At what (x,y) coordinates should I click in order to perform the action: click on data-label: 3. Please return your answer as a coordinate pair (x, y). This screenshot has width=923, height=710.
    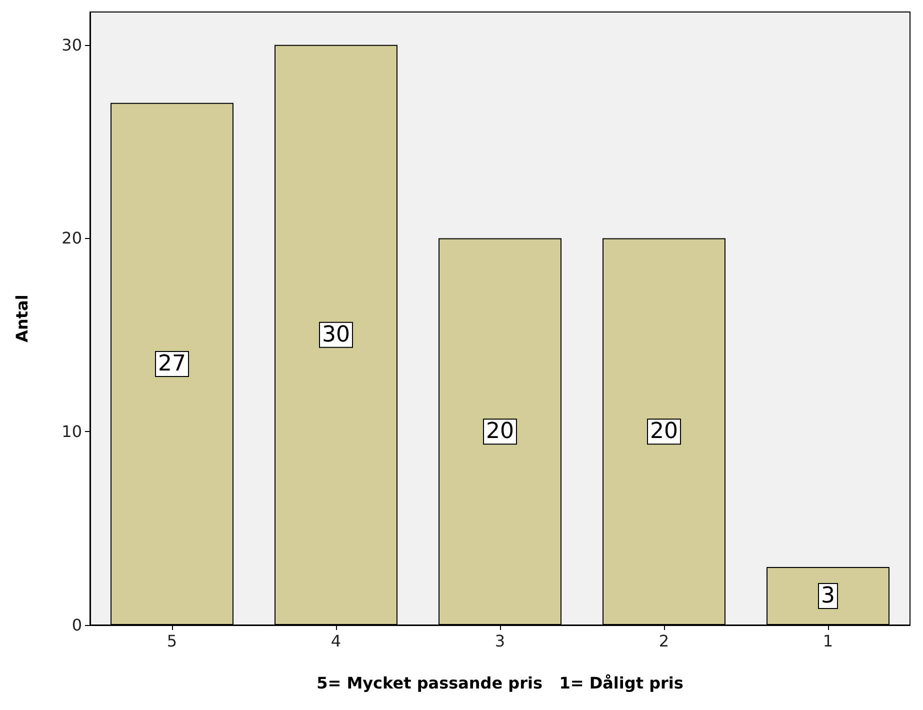
    Looking at the image, I should click on (828, 595).